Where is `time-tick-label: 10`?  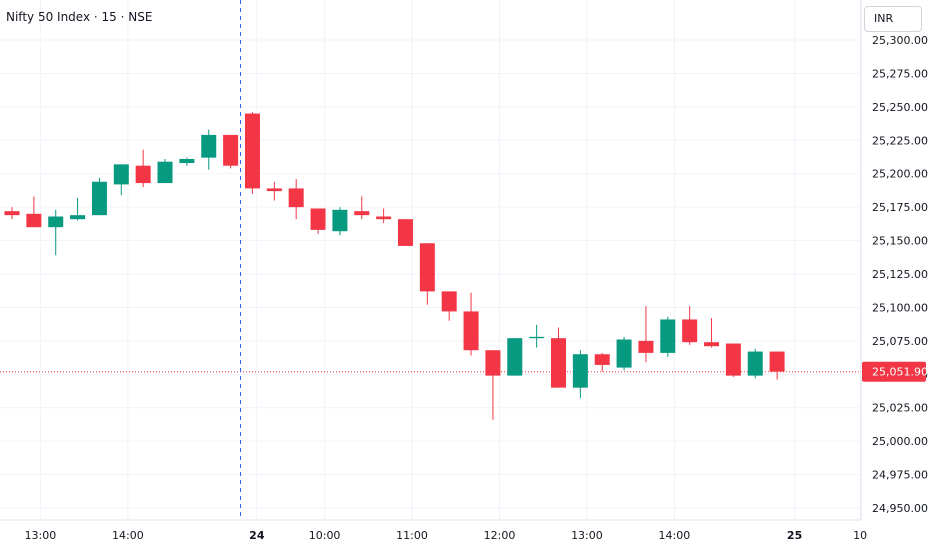
time-tick-label: 10 is located at coordinates (860, 535).